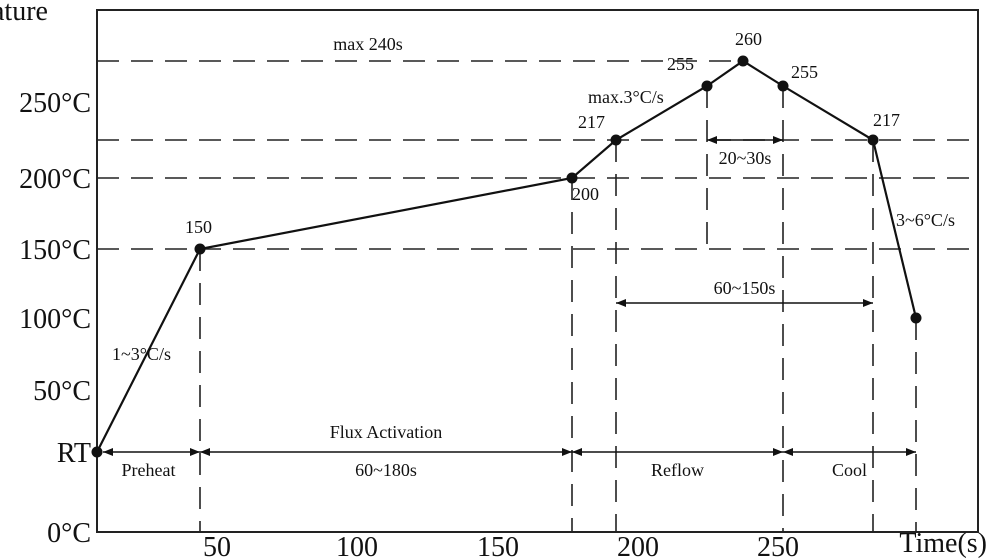 This screenshot has height=560, width=990. I want to click on above-liquidus-label: 60~150s, so click(745, 288).